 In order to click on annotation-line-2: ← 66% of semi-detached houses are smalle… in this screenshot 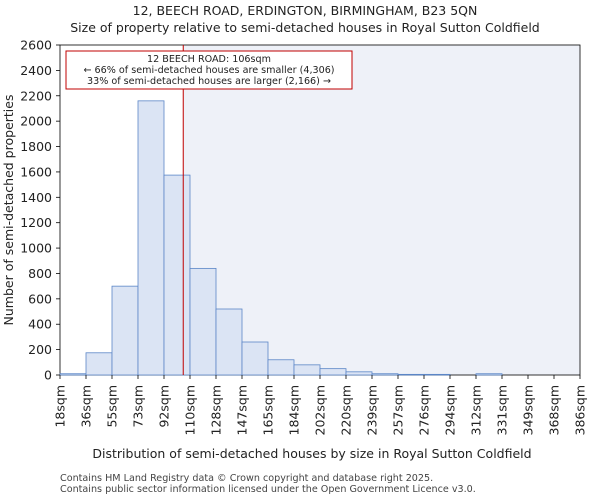, I will do `click(208, 70)`.